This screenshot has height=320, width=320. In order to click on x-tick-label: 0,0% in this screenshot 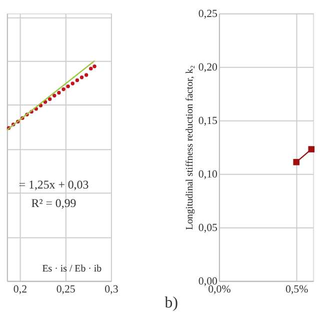, I will do `click(219, 289)`.